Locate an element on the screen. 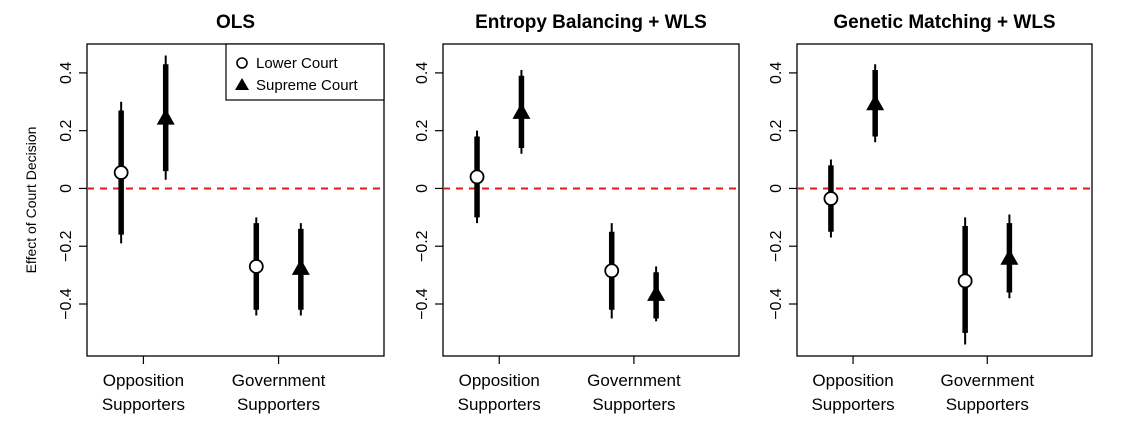  legend-circle-icon is located at coordinates (242, 63).